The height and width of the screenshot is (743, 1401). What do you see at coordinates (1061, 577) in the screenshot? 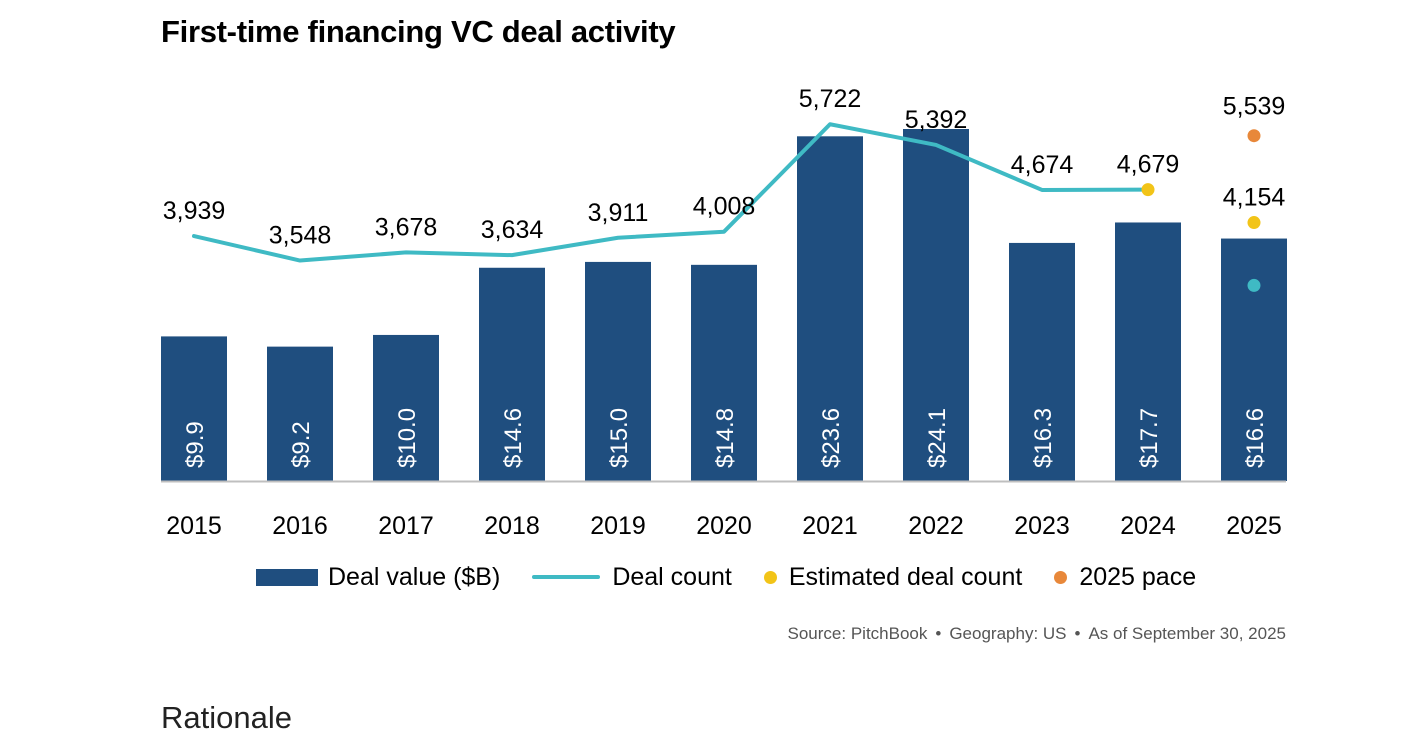
I see `legend-orange-dot` at bounding box center [1061, 577].